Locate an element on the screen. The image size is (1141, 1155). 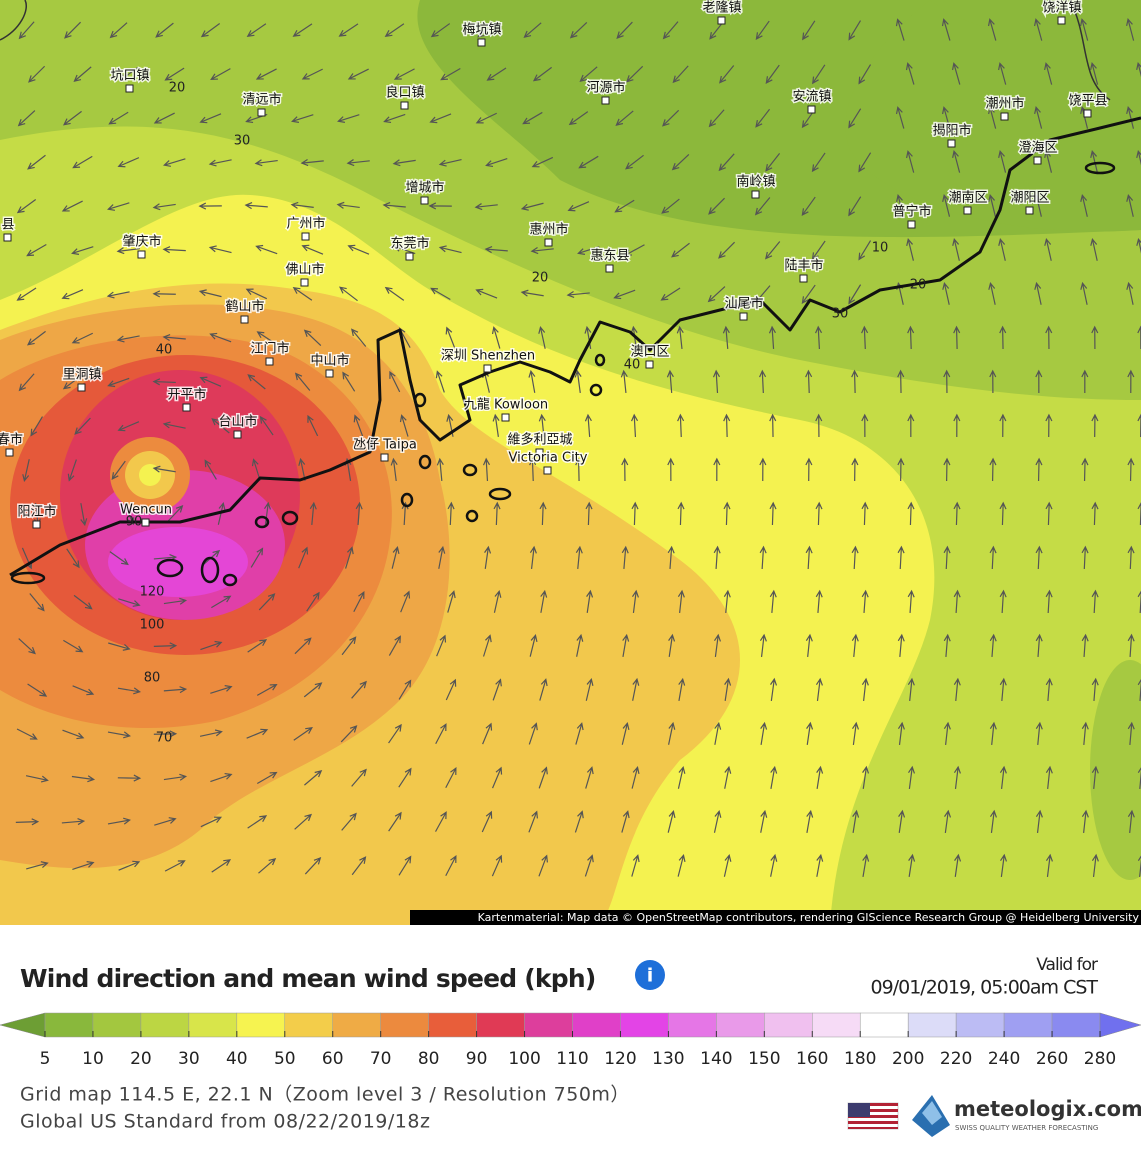
place-label: 揭阳市 is located at coordinates (951, 131).